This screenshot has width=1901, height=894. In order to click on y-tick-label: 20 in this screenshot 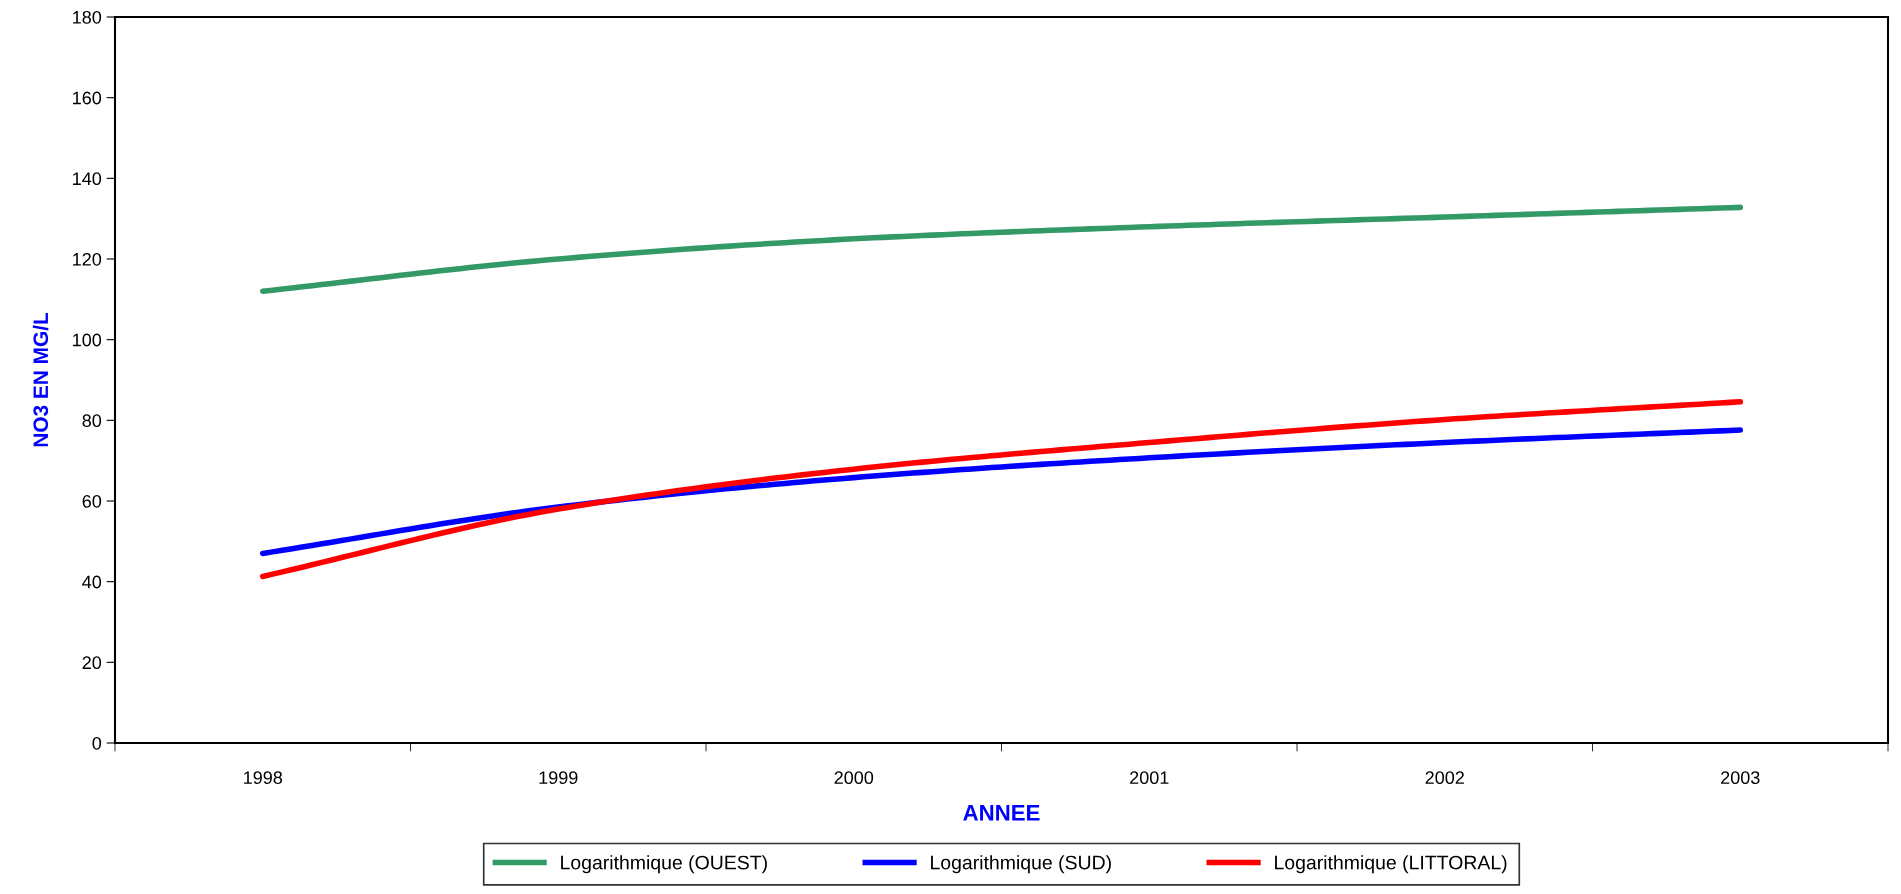, I will do `click(92, 663)`.